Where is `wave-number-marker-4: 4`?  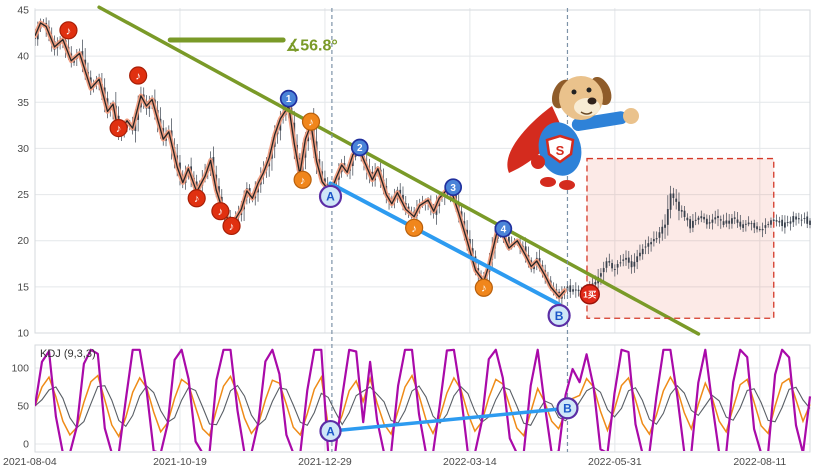
wave-number-marker-4: 4 is located at coordinates (503, 228).